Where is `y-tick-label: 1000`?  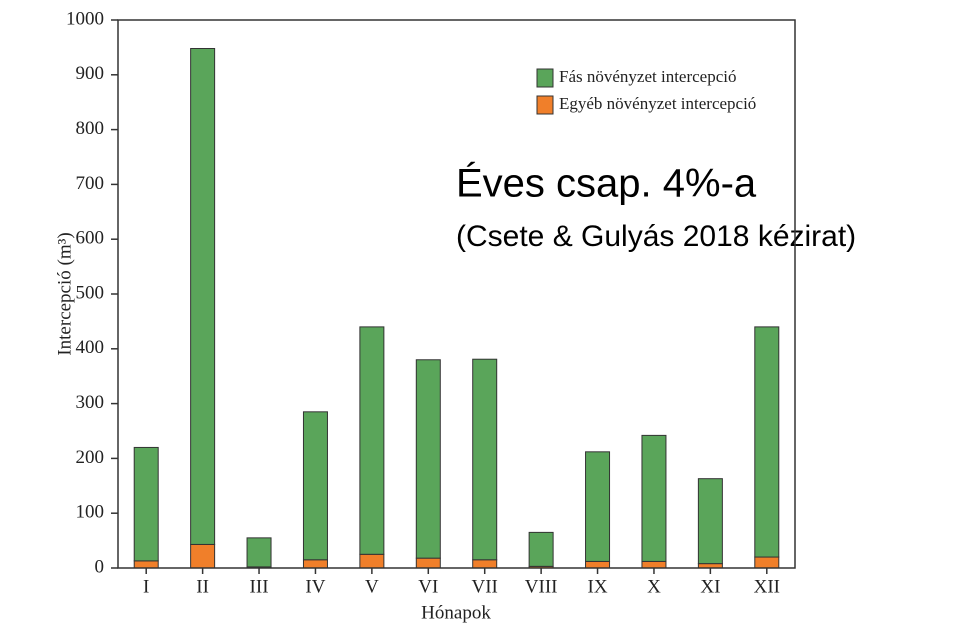
y-tick-label: 1000 is located at coordinates (85, 18).